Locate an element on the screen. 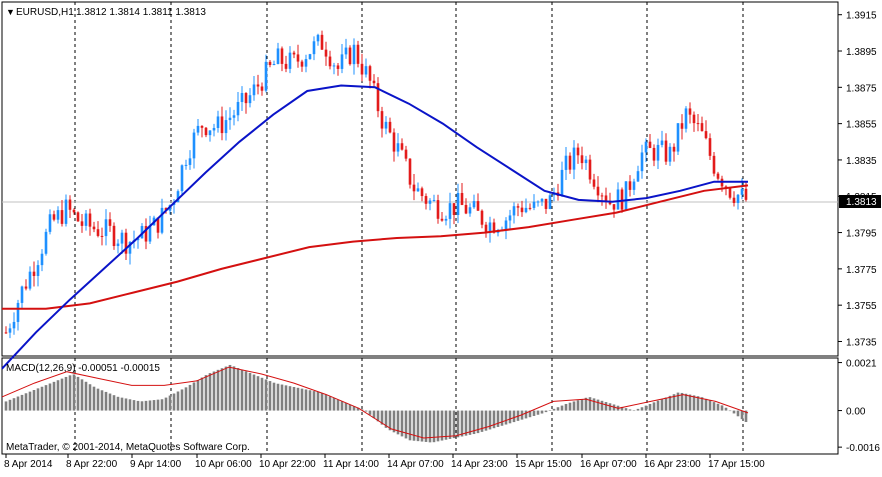 This screenshot has height=477, width=882. time-tick-label: 11 Apr 14:00 is located at coordinates (351, 464).